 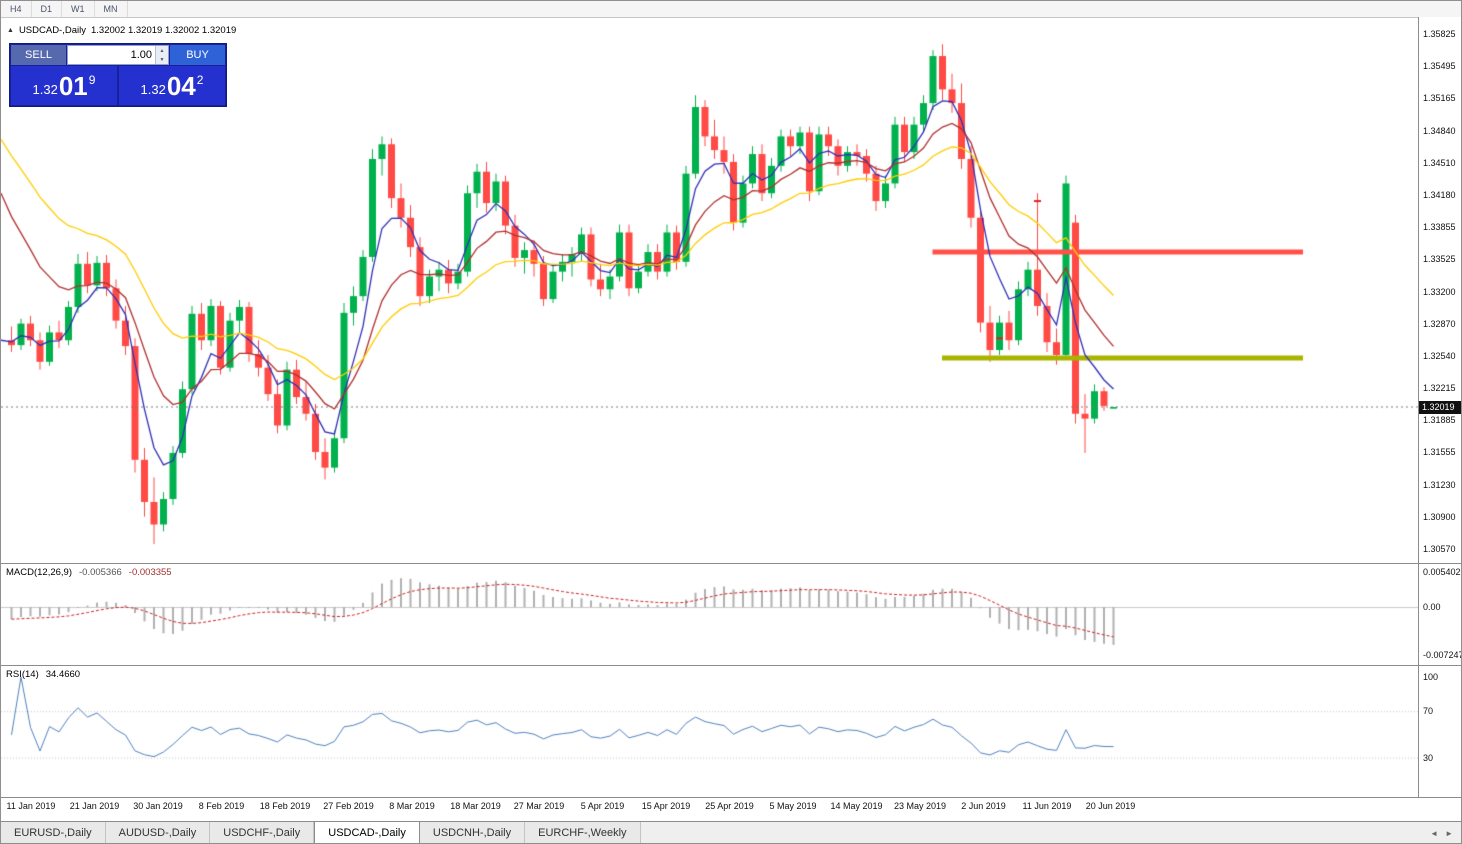 What do you see at coordinates (539, 806) in the screenshot?
I see `time-axis-label: 27 Mar 2019` at bounding box center [539, 806].